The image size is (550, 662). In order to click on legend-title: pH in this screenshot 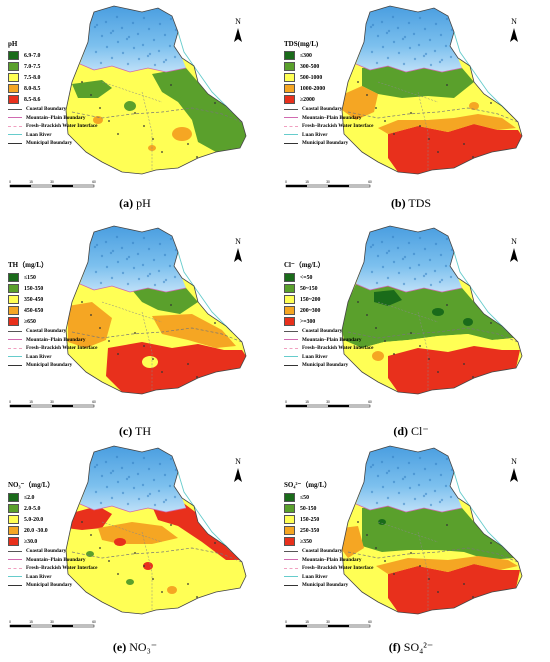, I will do `click(13, 44)`.